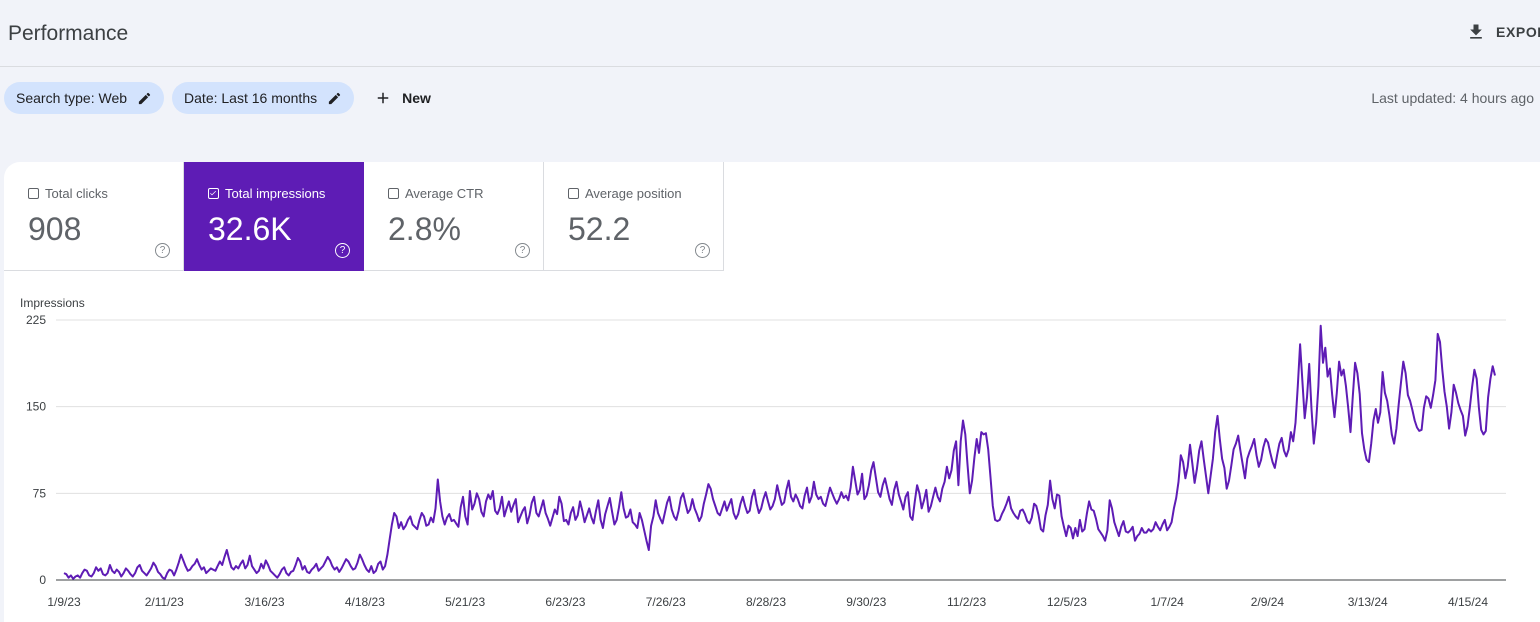  I want to click on metric-label-row: Total clicks, so click(68, 193).